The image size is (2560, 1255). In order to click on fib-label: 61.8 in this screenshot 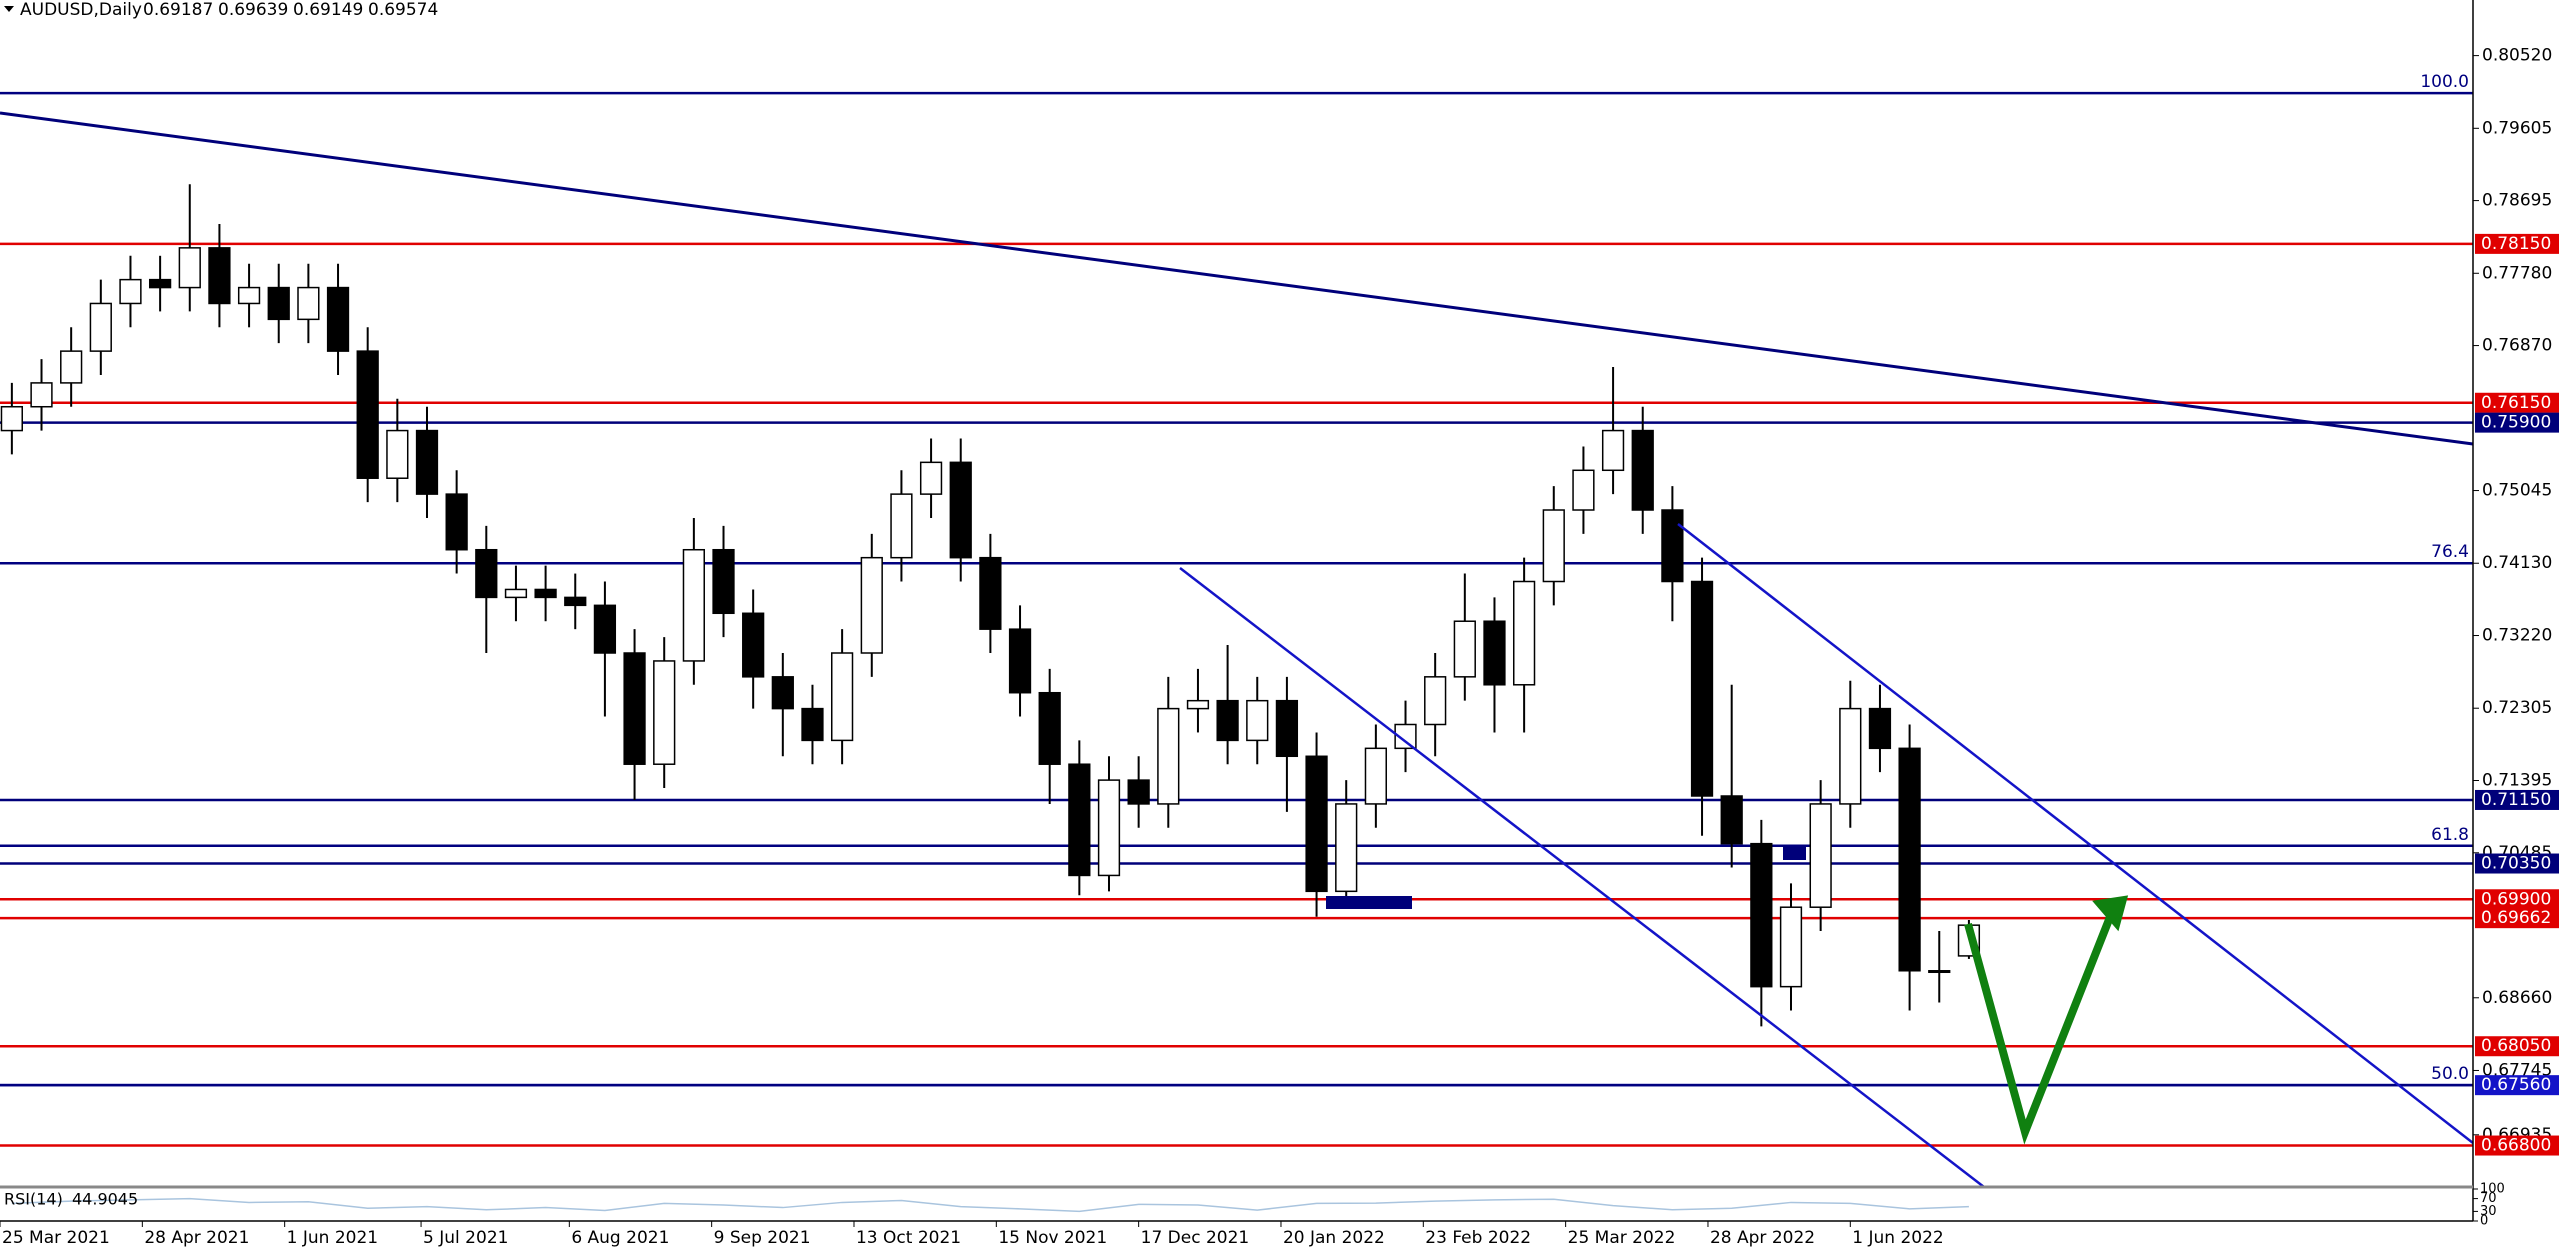, I will do `click(2450, 835)`.